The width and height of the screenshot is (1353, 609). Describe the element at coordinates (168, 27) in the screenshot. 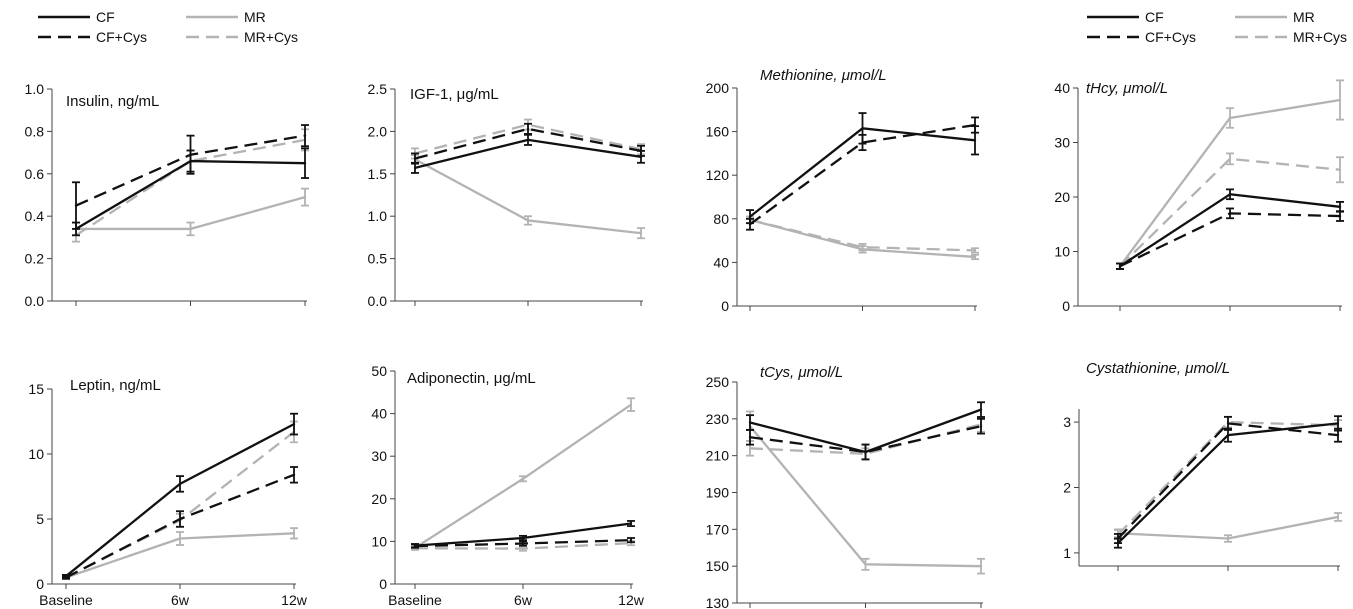

I see `legend-left: CF MR CF+Cys MR+Cys` at that location.